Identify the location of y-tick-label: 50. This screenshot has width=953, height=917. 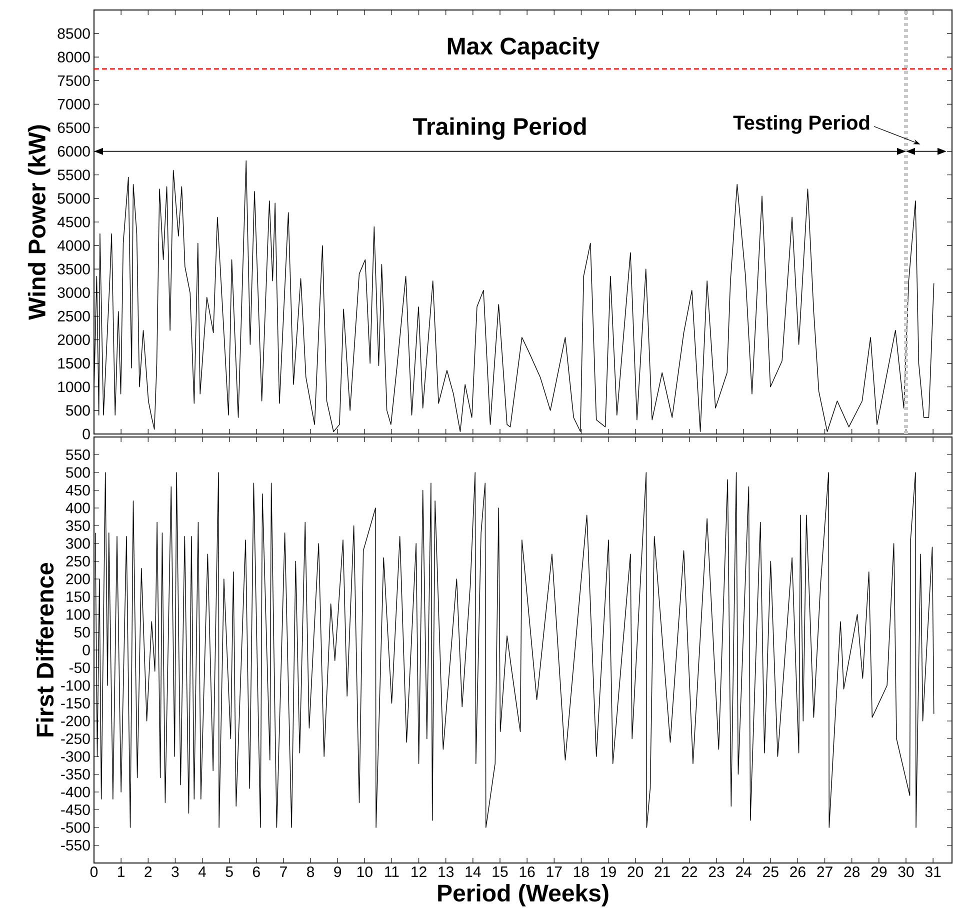
(82, 632).